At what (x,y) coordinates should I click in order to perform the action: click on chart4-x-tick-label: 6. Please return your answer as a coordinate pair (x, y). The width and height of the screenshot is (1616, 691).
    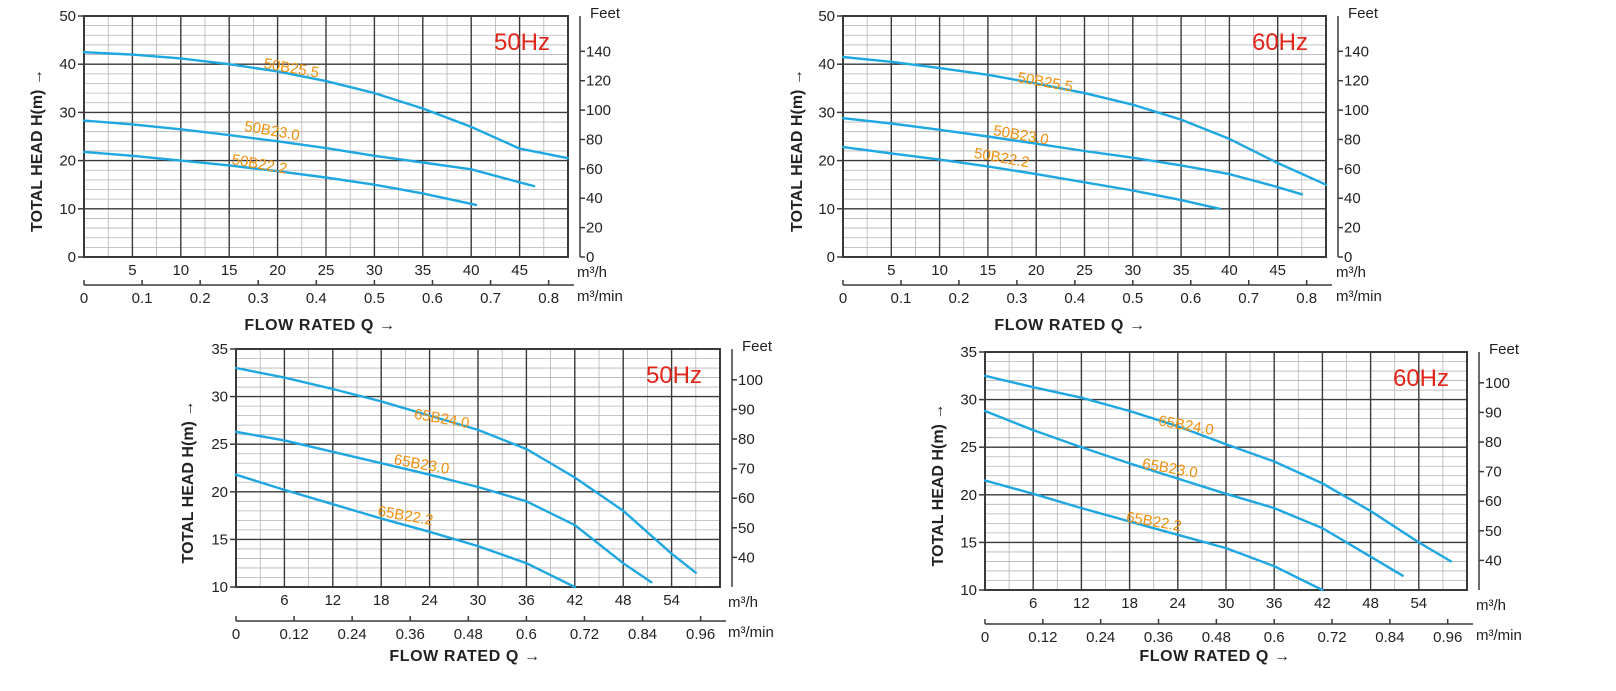
    Looking at the image, I should click on (1033, 603).